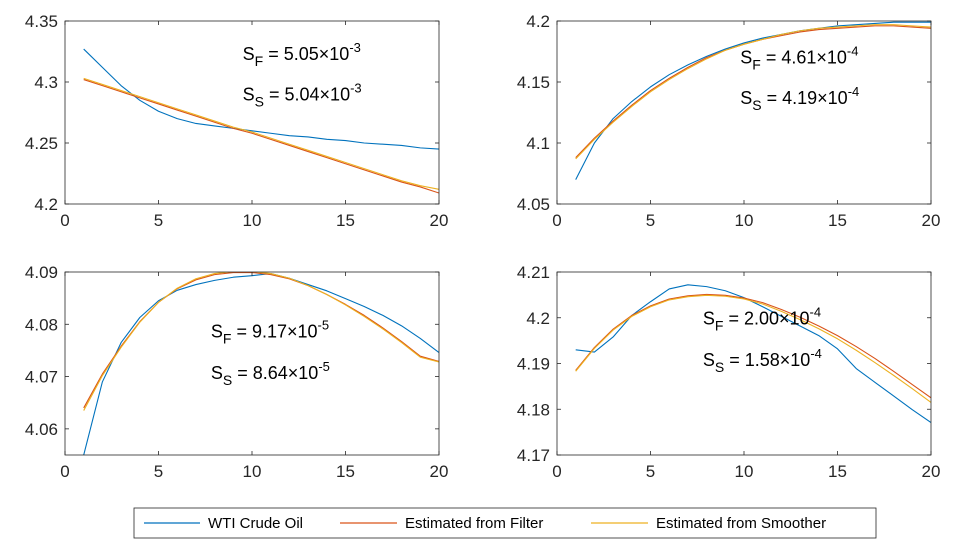  Describe the element at coordinates (762, 319) in the screenshot. I see `annotation-sf: SF = 2.00×10-4` at that location.